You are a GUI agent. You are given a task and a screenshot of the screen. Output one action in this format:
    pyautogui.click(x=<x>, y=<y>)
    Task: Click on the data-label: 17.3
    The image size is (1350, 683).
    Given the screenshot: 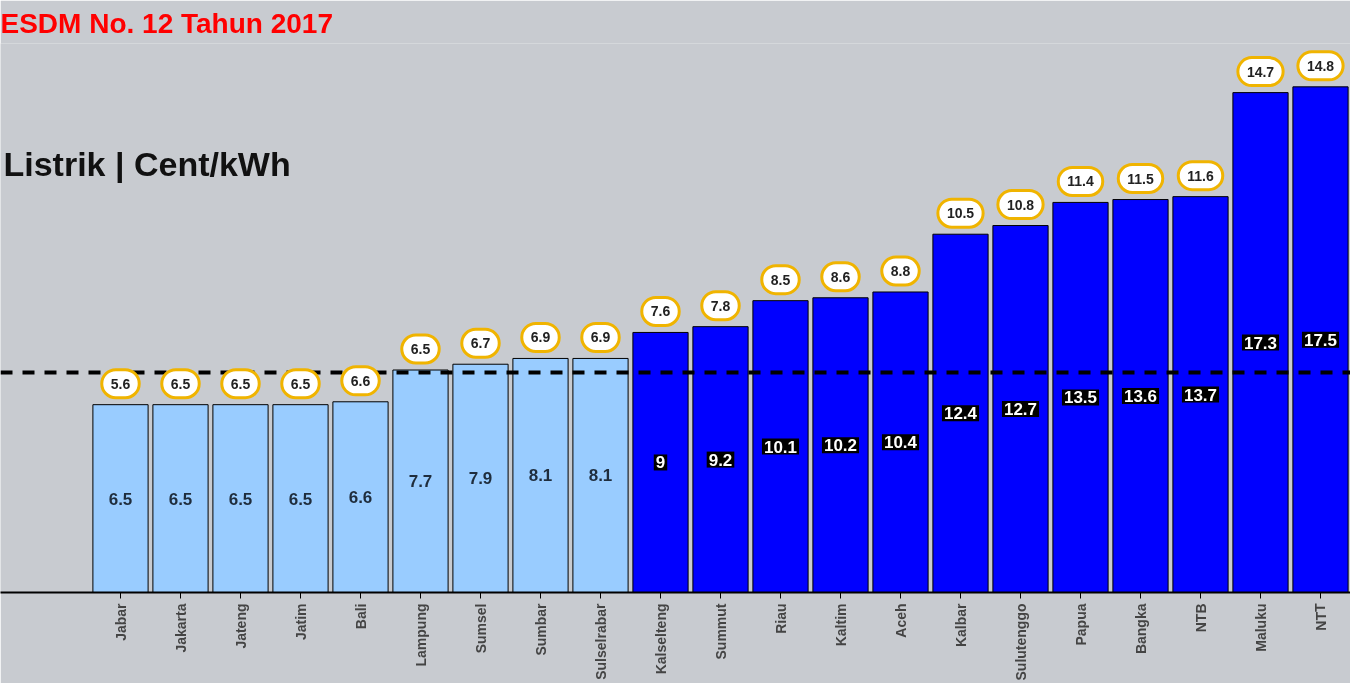 What is the action you would take?
    pyautogui.click(x=1260, y=343)
    